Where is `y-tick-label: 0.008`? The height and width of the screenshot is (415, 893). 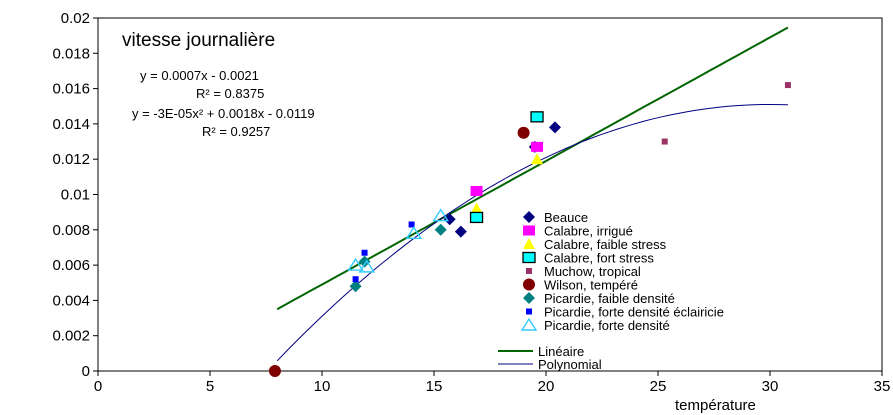 y-tick-label: 0.008 is located at coordinates (71, 230).